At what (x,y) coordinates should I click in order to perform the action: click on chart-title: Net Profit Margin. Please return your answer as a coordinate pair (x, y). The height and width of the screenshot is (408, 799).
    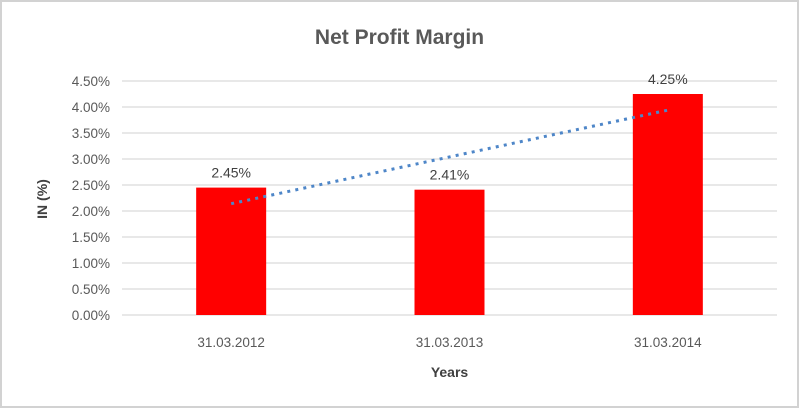
    Looking at the image, I should click on (399, 37).